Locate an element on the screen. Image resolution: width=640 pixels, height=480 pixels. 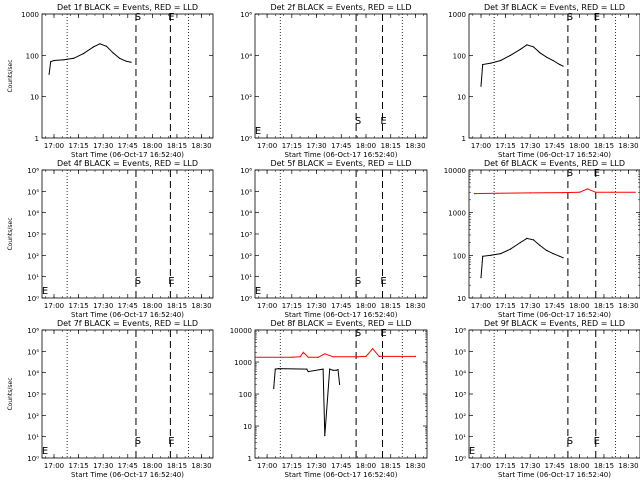
y-tick-label: 10000 is located at coordinates (241, 331).